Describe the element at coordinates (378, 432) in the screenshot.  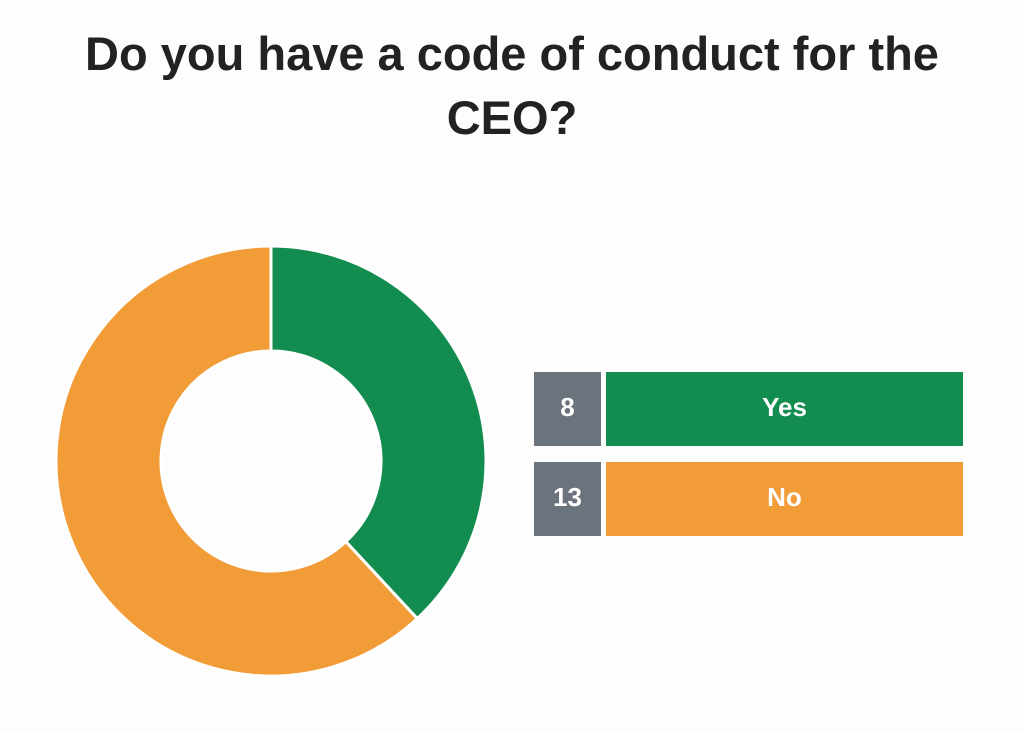
I see `donut-slice` at that location.